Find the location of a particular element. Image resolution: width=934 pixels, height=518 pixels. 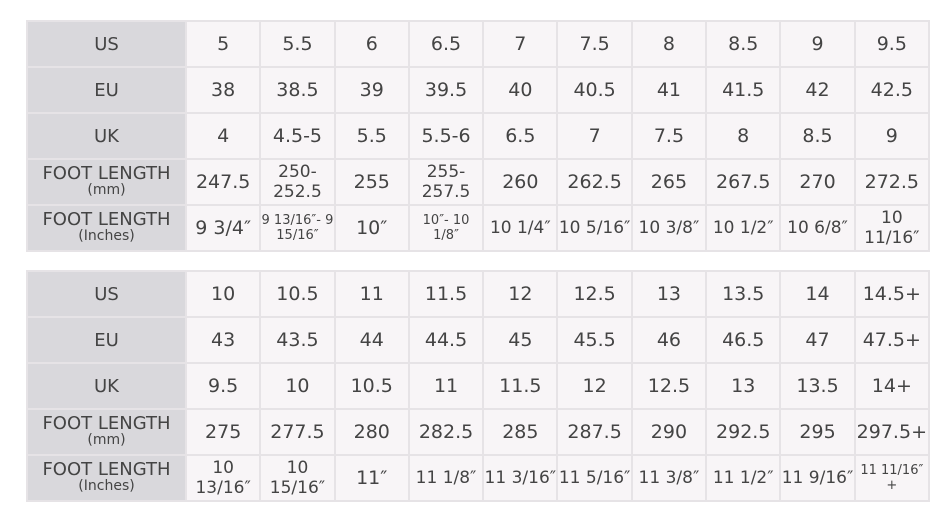

size-cell: 44.5 is located at coordinates (446, 340).